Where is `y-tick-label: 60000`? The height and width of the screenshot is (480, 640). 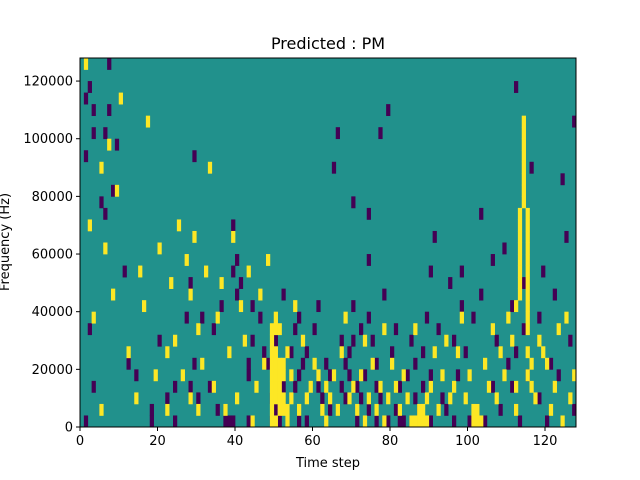
y-tick-label: 60000 is located at coordinates (52, 255).